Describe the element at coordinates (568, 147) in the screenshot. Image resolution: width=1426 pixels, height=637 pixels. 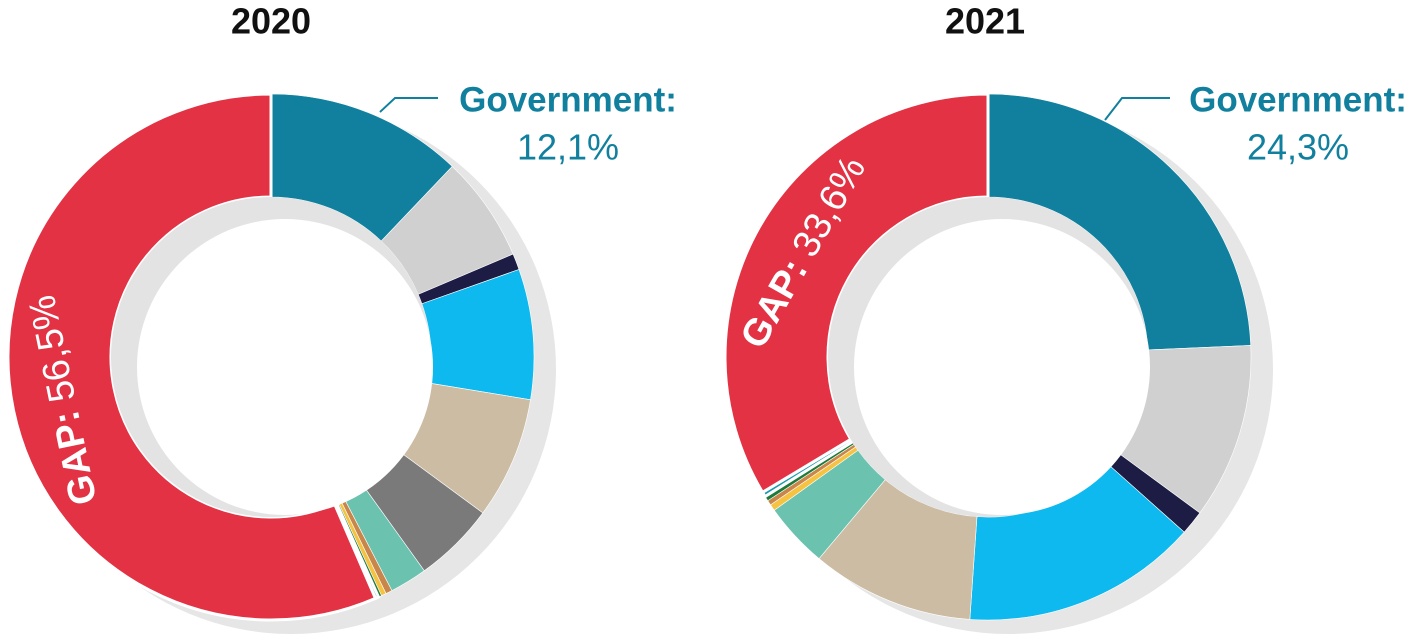
I see `value-label: 12,1%` at that location.